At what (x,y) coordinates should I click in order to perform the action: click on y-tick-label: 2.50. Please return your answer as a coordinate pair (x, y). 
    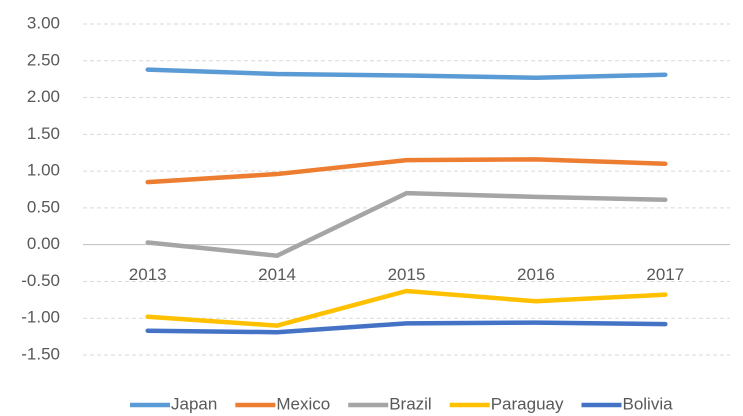
    Looking at the image, I should click on (43, 59).